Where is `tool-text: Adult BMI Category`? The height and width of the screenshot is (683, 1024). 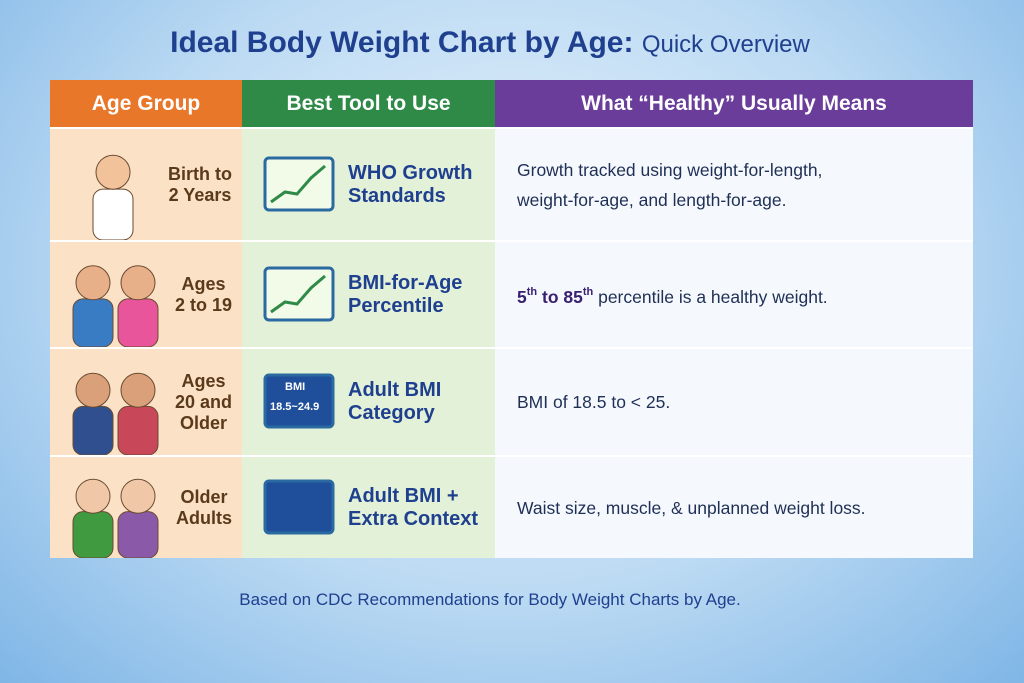 tool-text: Adult BMI Category is located at coordinates (394, 402).